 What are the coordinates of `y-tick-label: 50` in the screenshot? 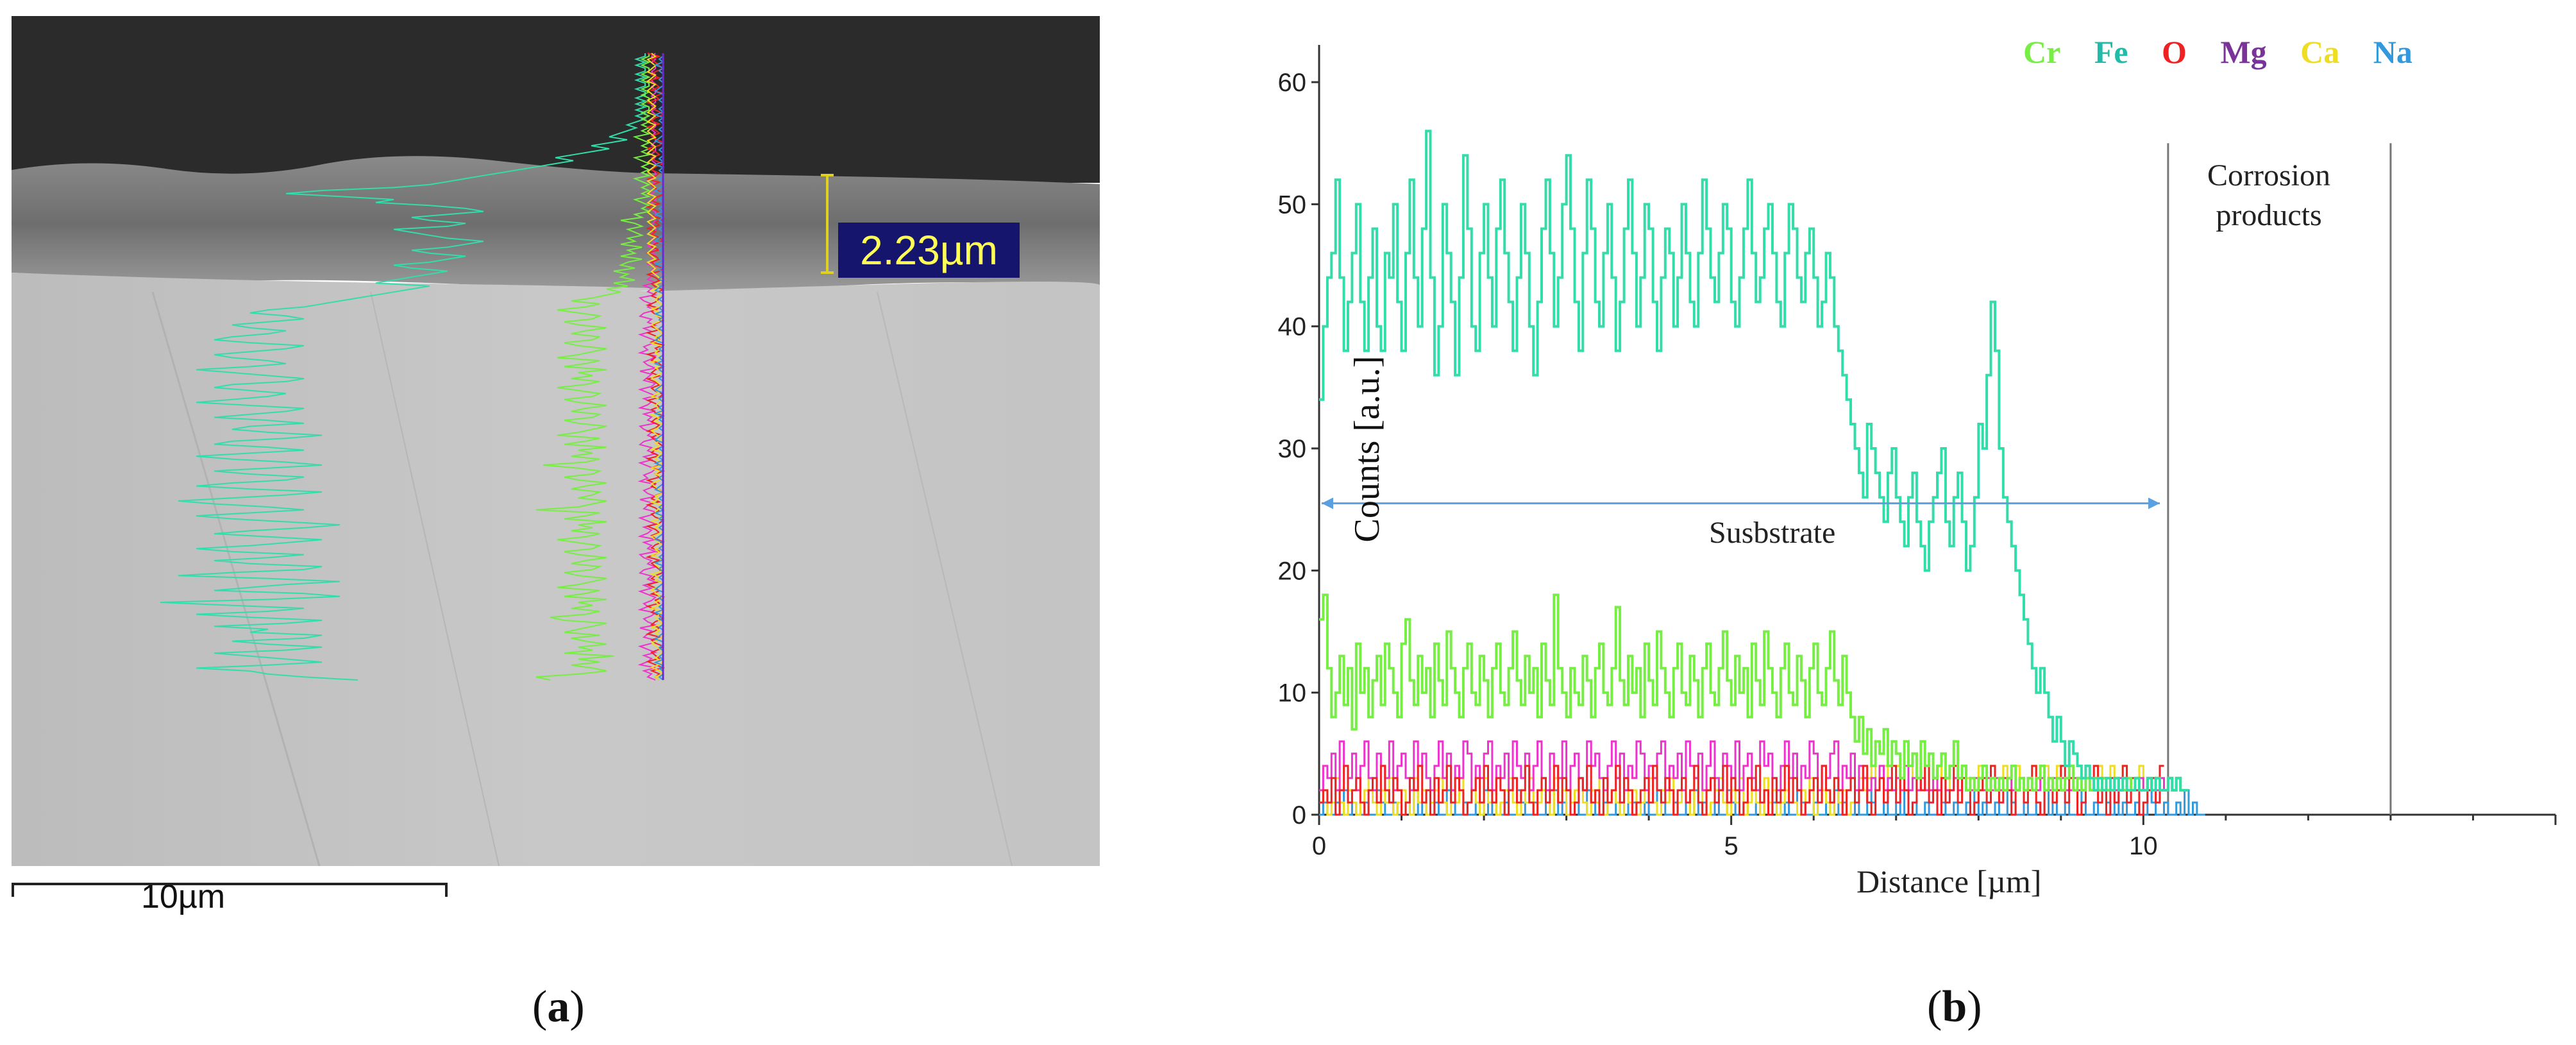 It's located at (1292, 205).